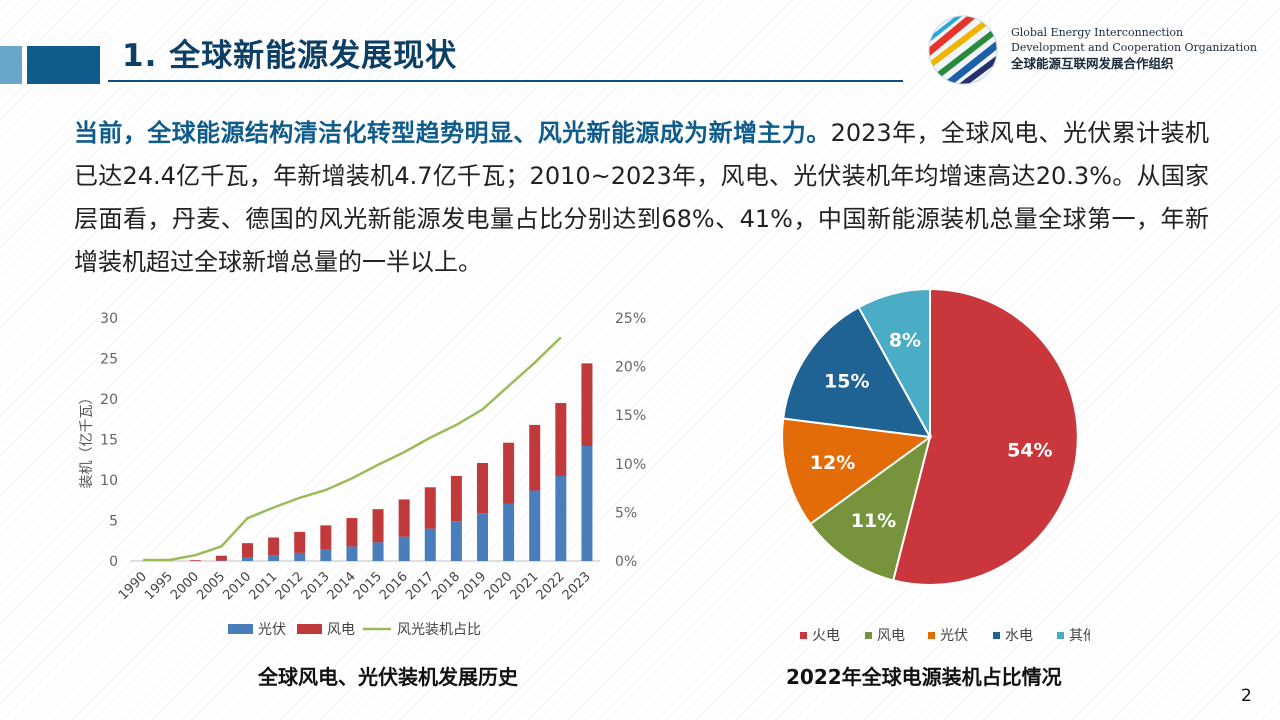 The width and height of the screenshot is (1280, 720). What do you see at coordinates (535, 525) in the screenshot?
I see `bar-solar-2021` at bounding box center [535, 525].